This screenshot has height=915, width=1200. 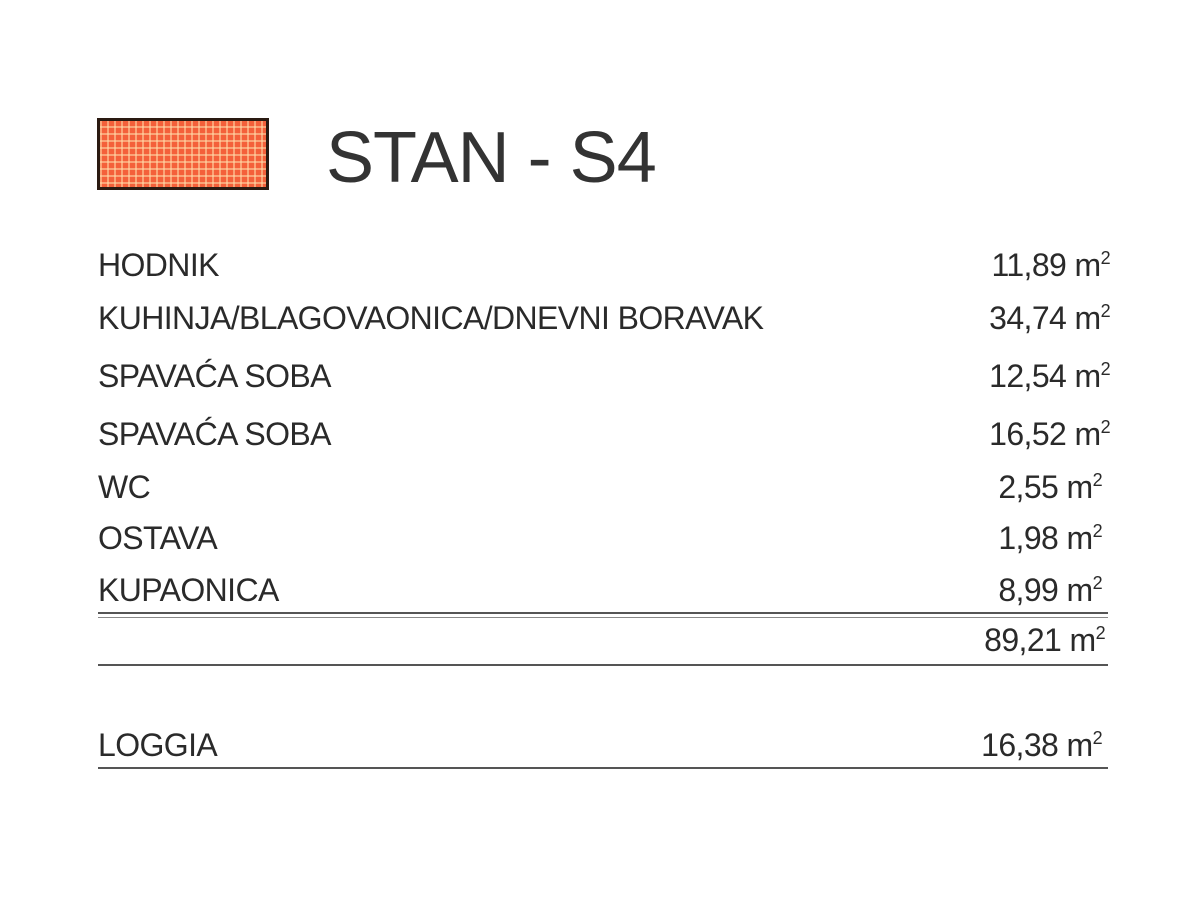 What do you see at coordinates (604, 640) in the screenshot?
I see `total-row: 89,21 m2` at bounding box center [604, 640].